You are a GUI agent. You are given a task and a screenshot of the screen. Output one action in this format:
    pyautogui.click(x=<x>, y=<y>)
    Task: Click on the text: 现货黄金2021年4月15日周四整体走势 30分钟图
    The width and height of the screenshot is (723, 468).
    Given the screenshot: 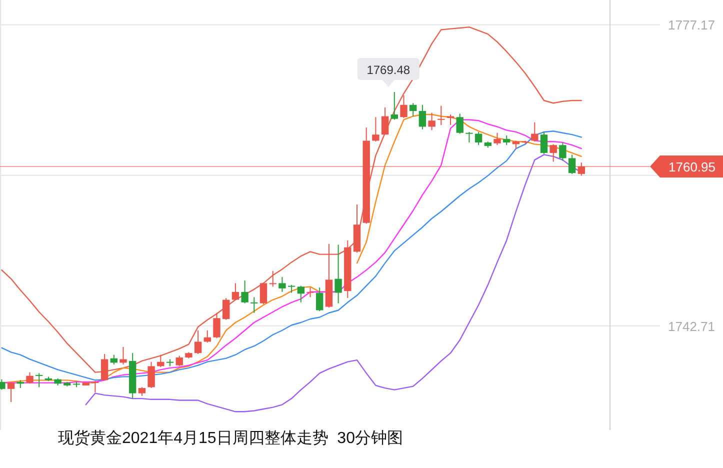 What is the action you would take?
    pyautogui.click(x=230, y=438)
    